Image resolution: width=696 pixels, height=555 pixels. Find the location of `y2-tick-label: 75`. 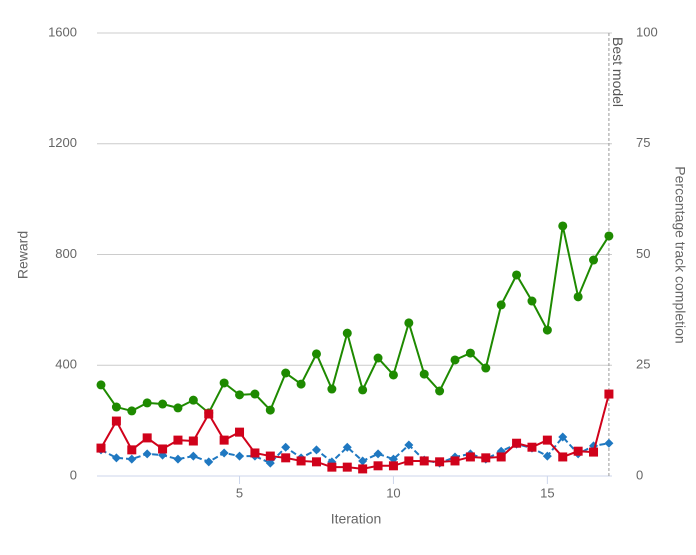

y2-tick-label: 75 is located at coordinates (643, 142).